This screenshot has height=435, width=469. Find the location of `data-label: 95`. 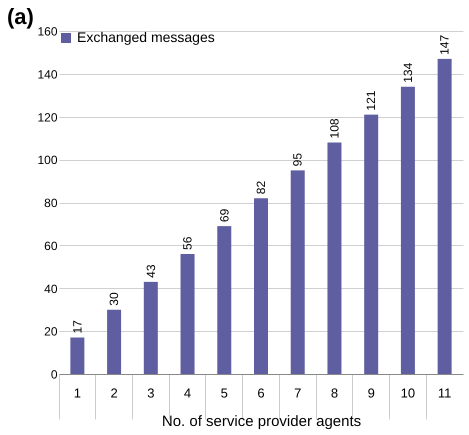

data-label: 95 is located at coordinates (297, 159).